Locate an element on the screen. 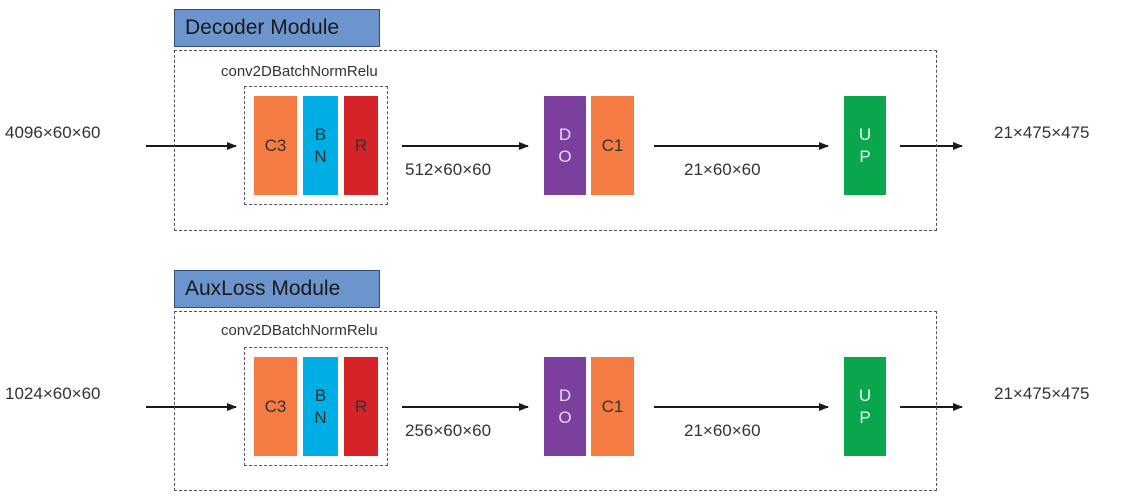 The image size is (1140, 502). auxloss-c3-block: C3 is located at coordinates (275, 406).